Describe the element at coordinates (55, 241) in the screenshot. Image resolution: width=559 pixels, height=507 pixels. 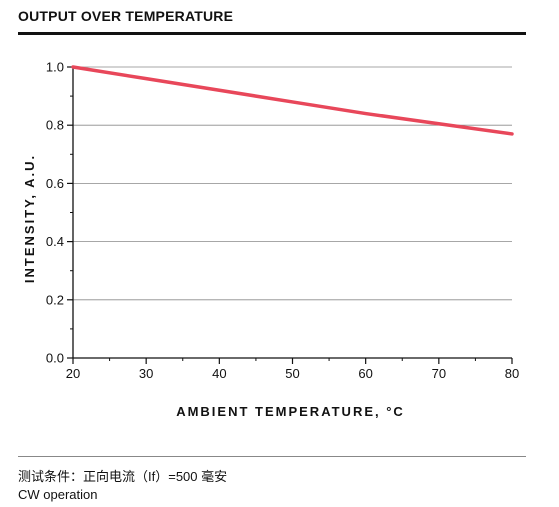
I see `y-tick-label: 0.4` at that location.